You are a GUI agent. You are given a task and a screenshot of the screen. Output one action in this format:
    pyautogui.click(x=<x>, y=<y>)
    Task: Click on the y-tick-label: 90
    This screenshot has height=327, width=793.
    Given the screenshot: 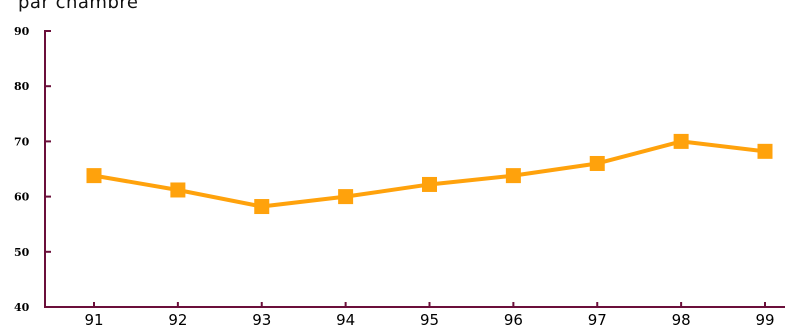 What is the action you would take?
    pyautogui.click(x=22, y=31)
    